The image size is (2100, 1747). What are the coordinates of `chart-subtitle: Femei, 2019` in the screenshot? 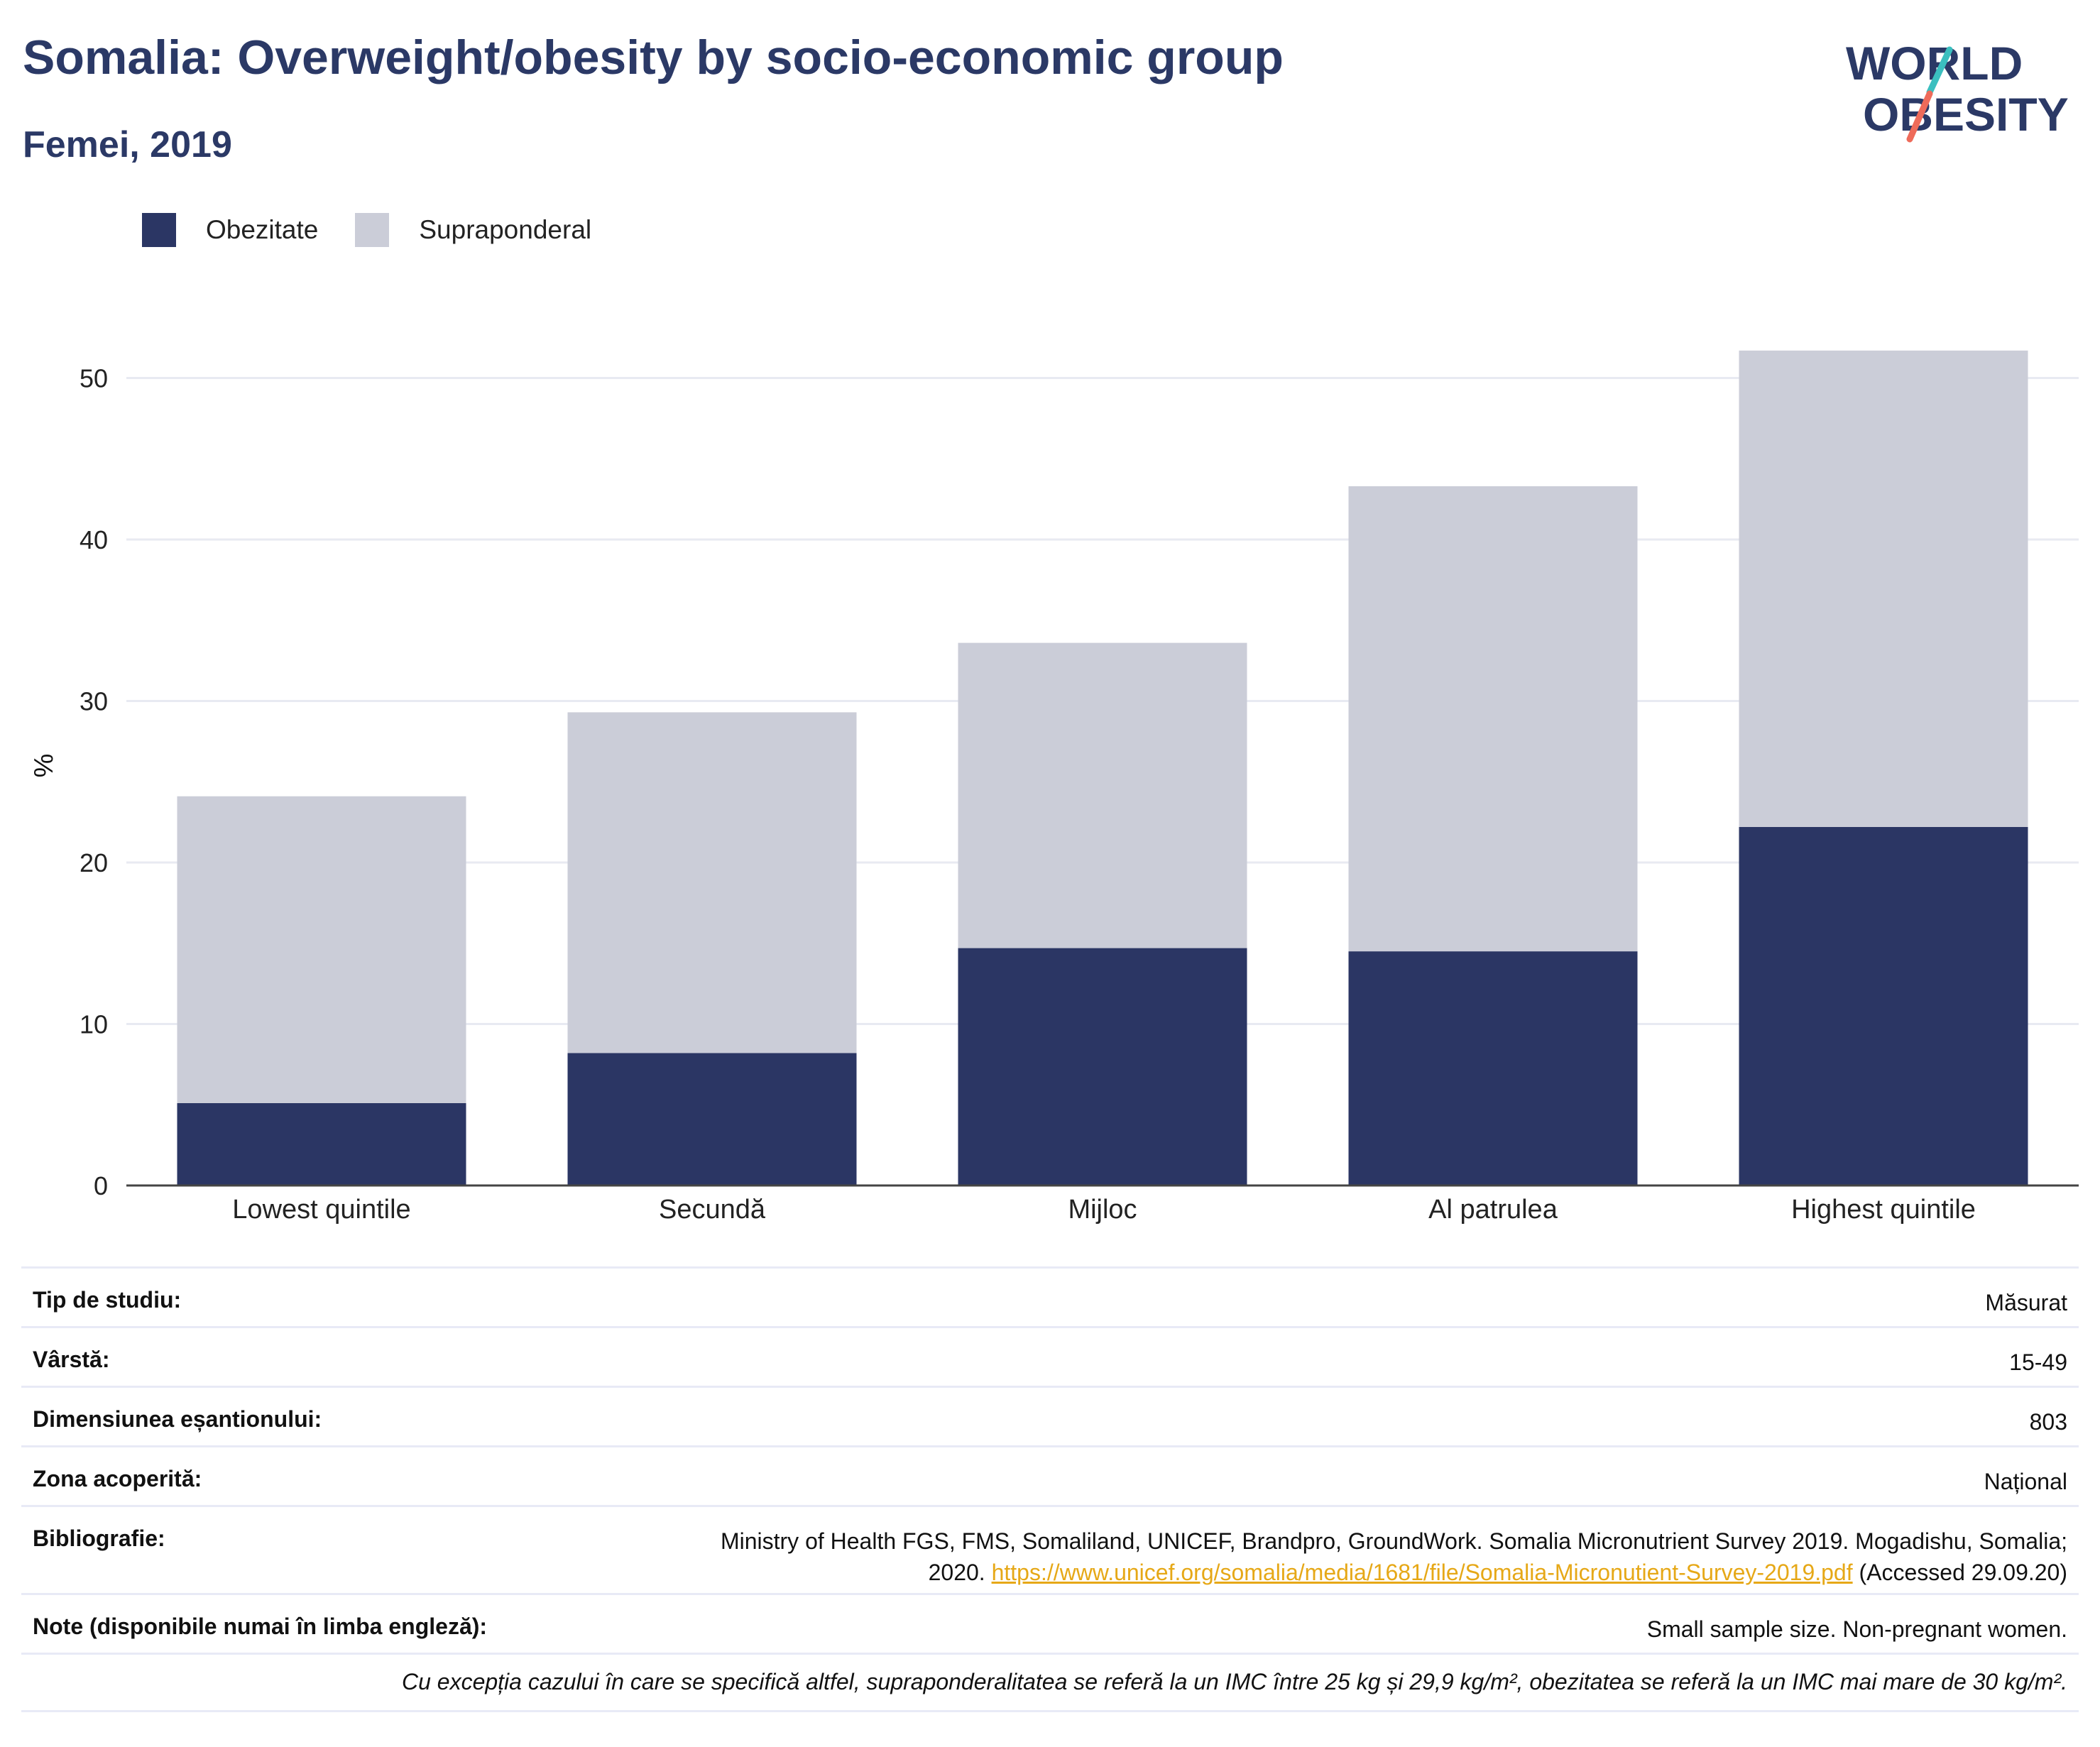 It's located at (127, 144).